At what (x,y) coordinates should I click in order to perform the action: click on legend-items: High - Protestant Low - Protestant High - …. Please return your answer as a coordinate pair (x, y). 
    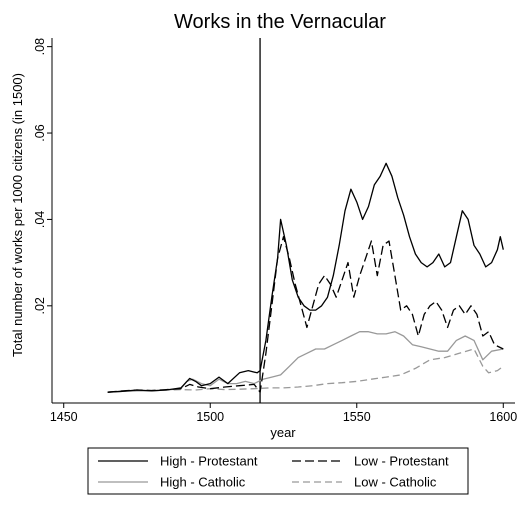
    Looking at the image, I should click on (273, 472).